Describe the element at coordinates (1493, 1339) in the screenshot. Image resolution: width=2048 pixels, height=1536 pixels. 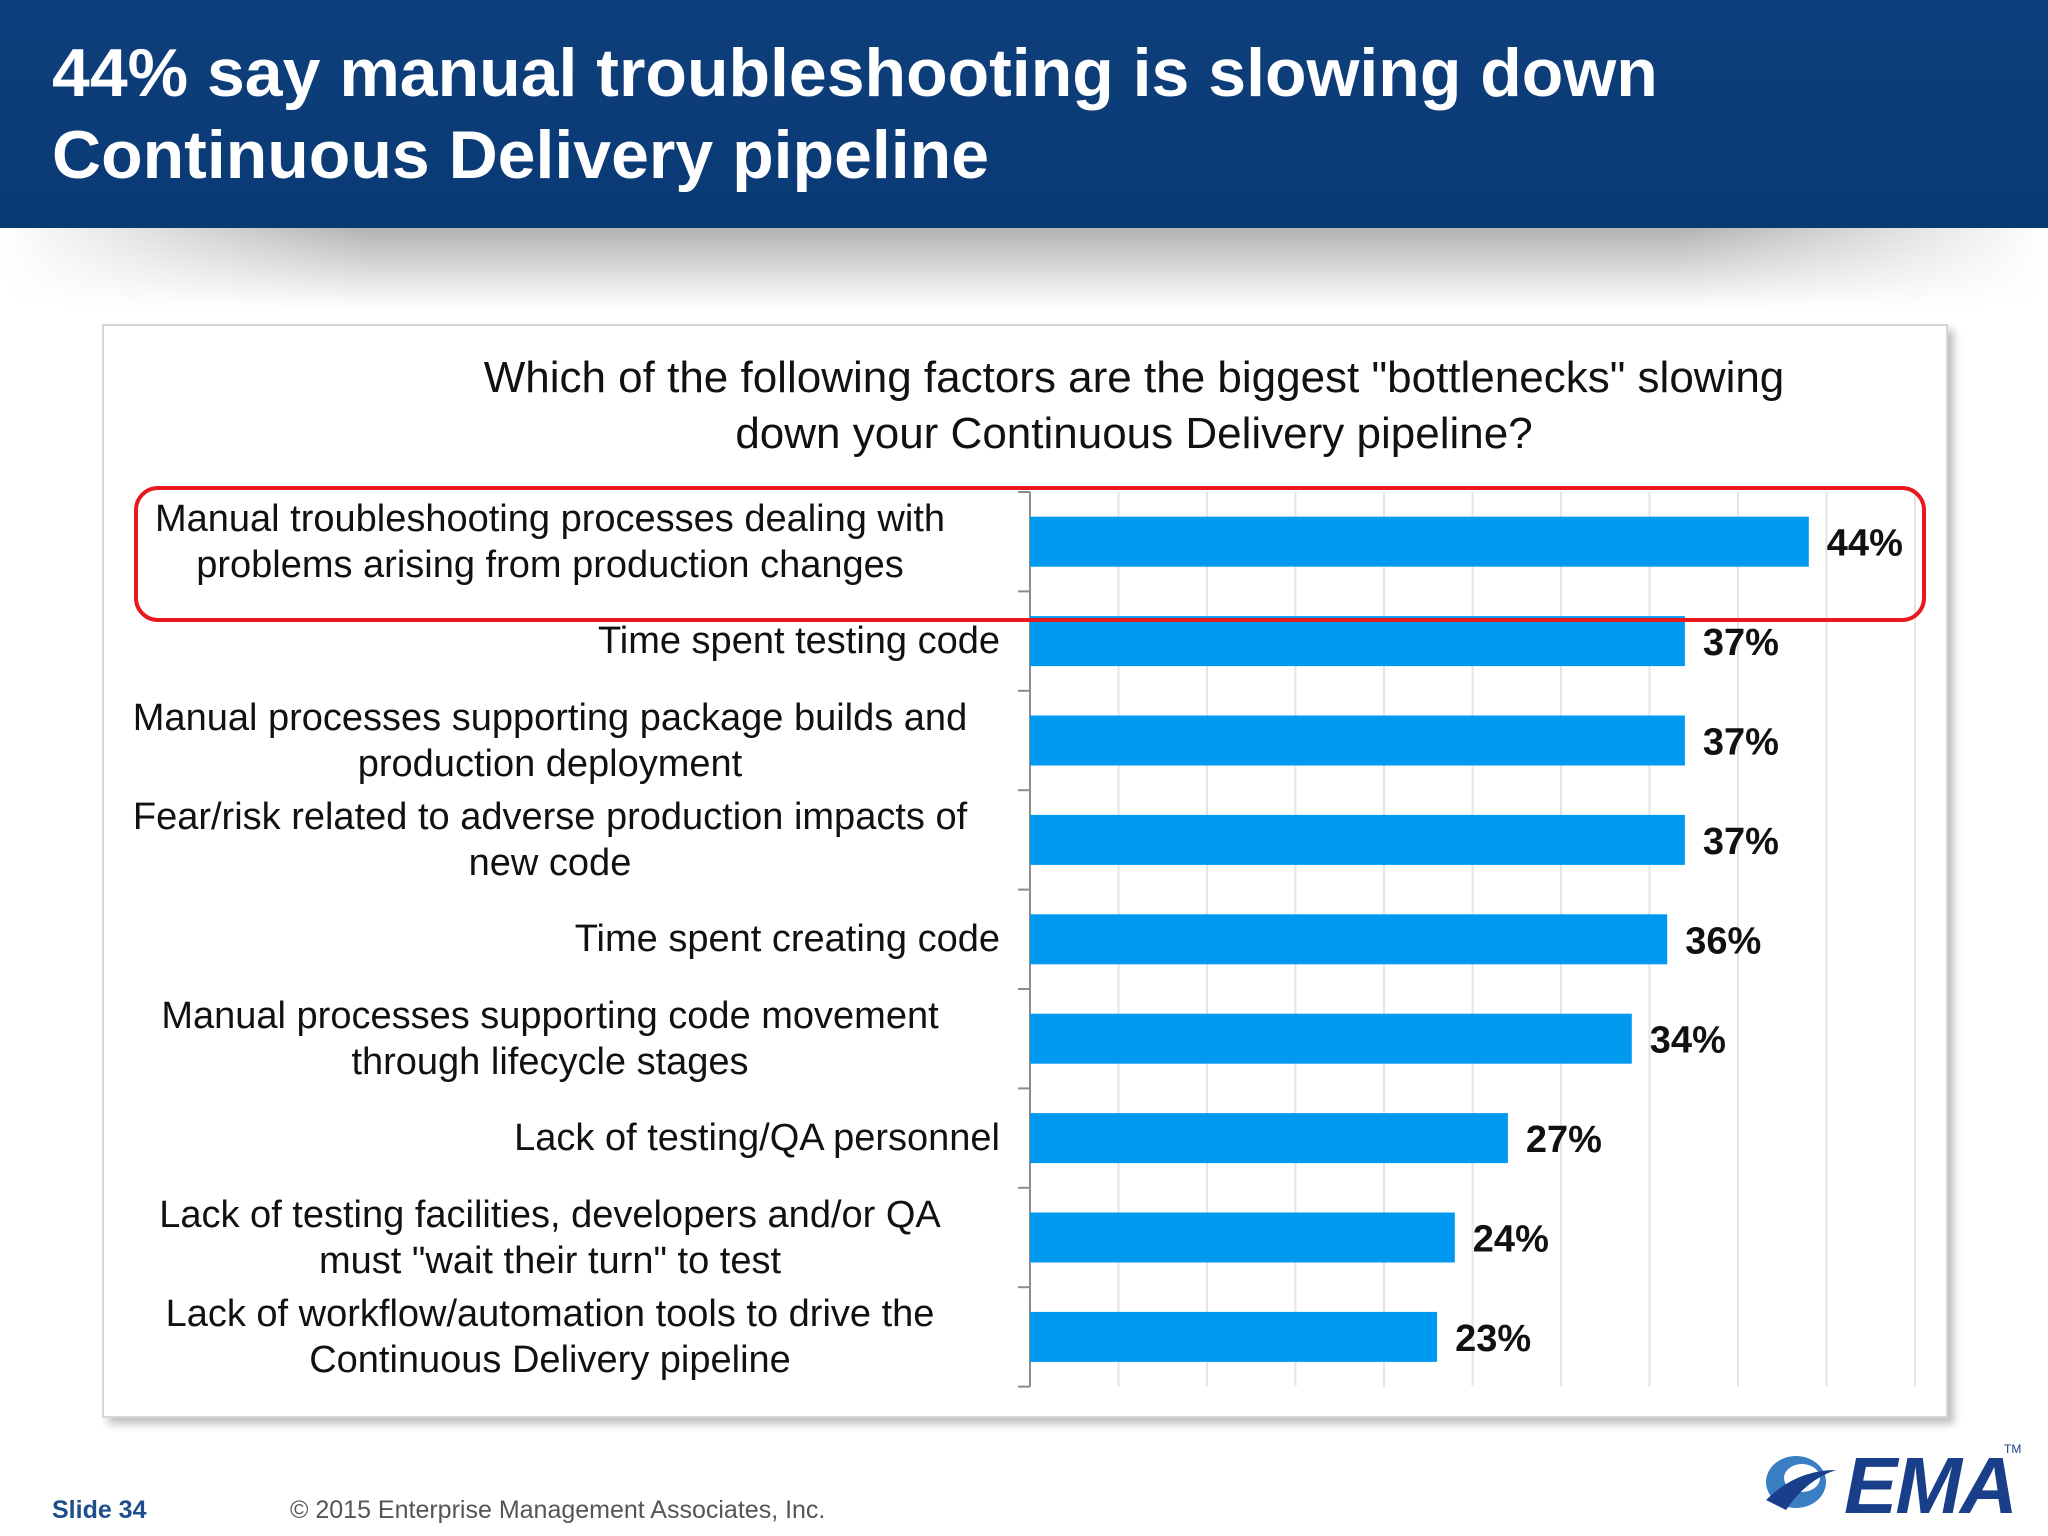
I see `data-label: 23%` at that location.